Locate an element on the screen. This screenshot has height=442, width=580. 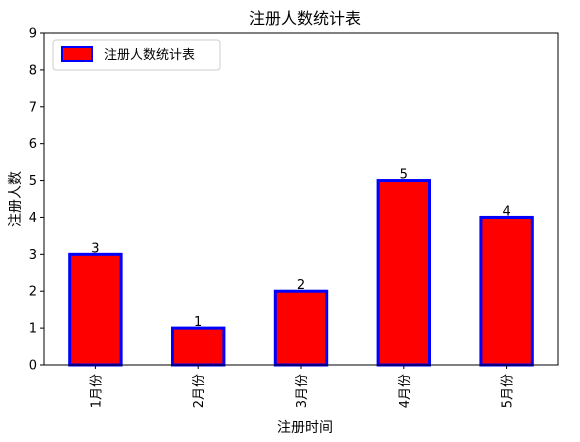
x-tick-label-2: 2月份 is located at coordinates (199, 391).